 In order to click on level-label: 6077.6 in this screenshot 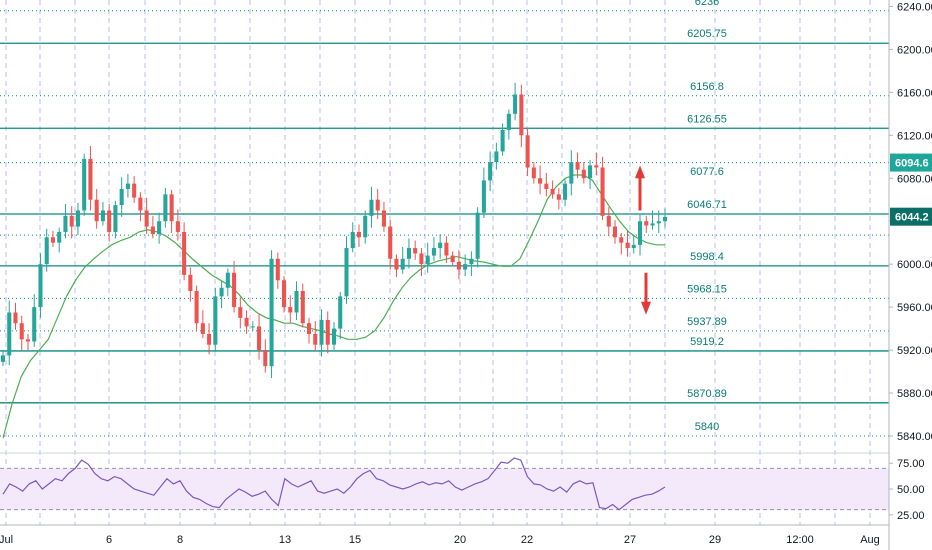, I will do `click(707, 172)`.